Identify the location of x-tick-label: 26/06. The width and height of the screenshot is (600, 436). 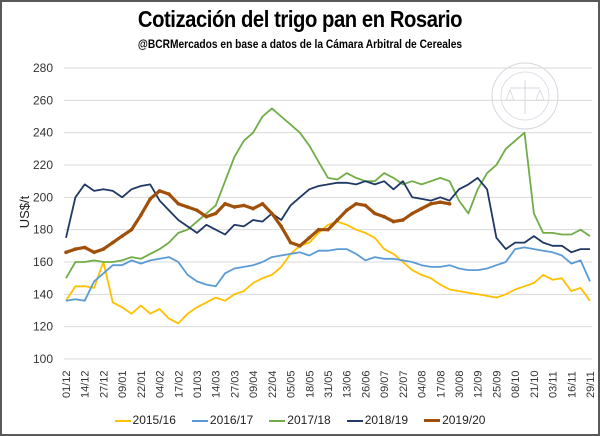
(366, 384).